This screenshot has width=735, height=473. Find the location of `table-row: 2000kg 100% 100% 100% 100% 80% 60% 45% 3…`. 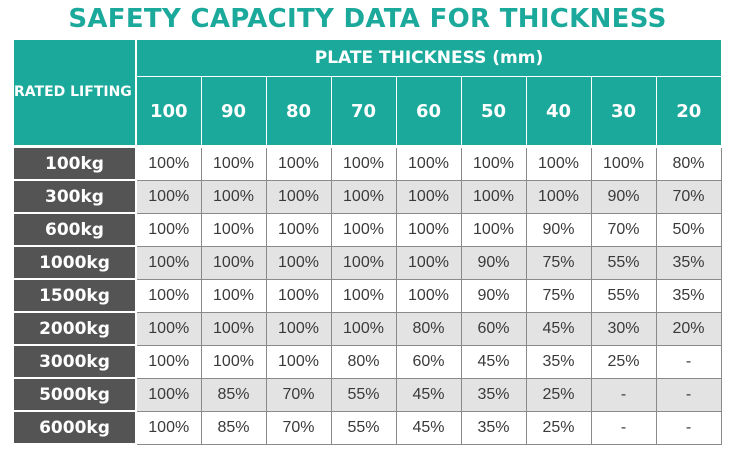

table-row: 2000kg 100% 100% 100% 100% 80% 60% 45% 3… is located at coordinates (368, 328).